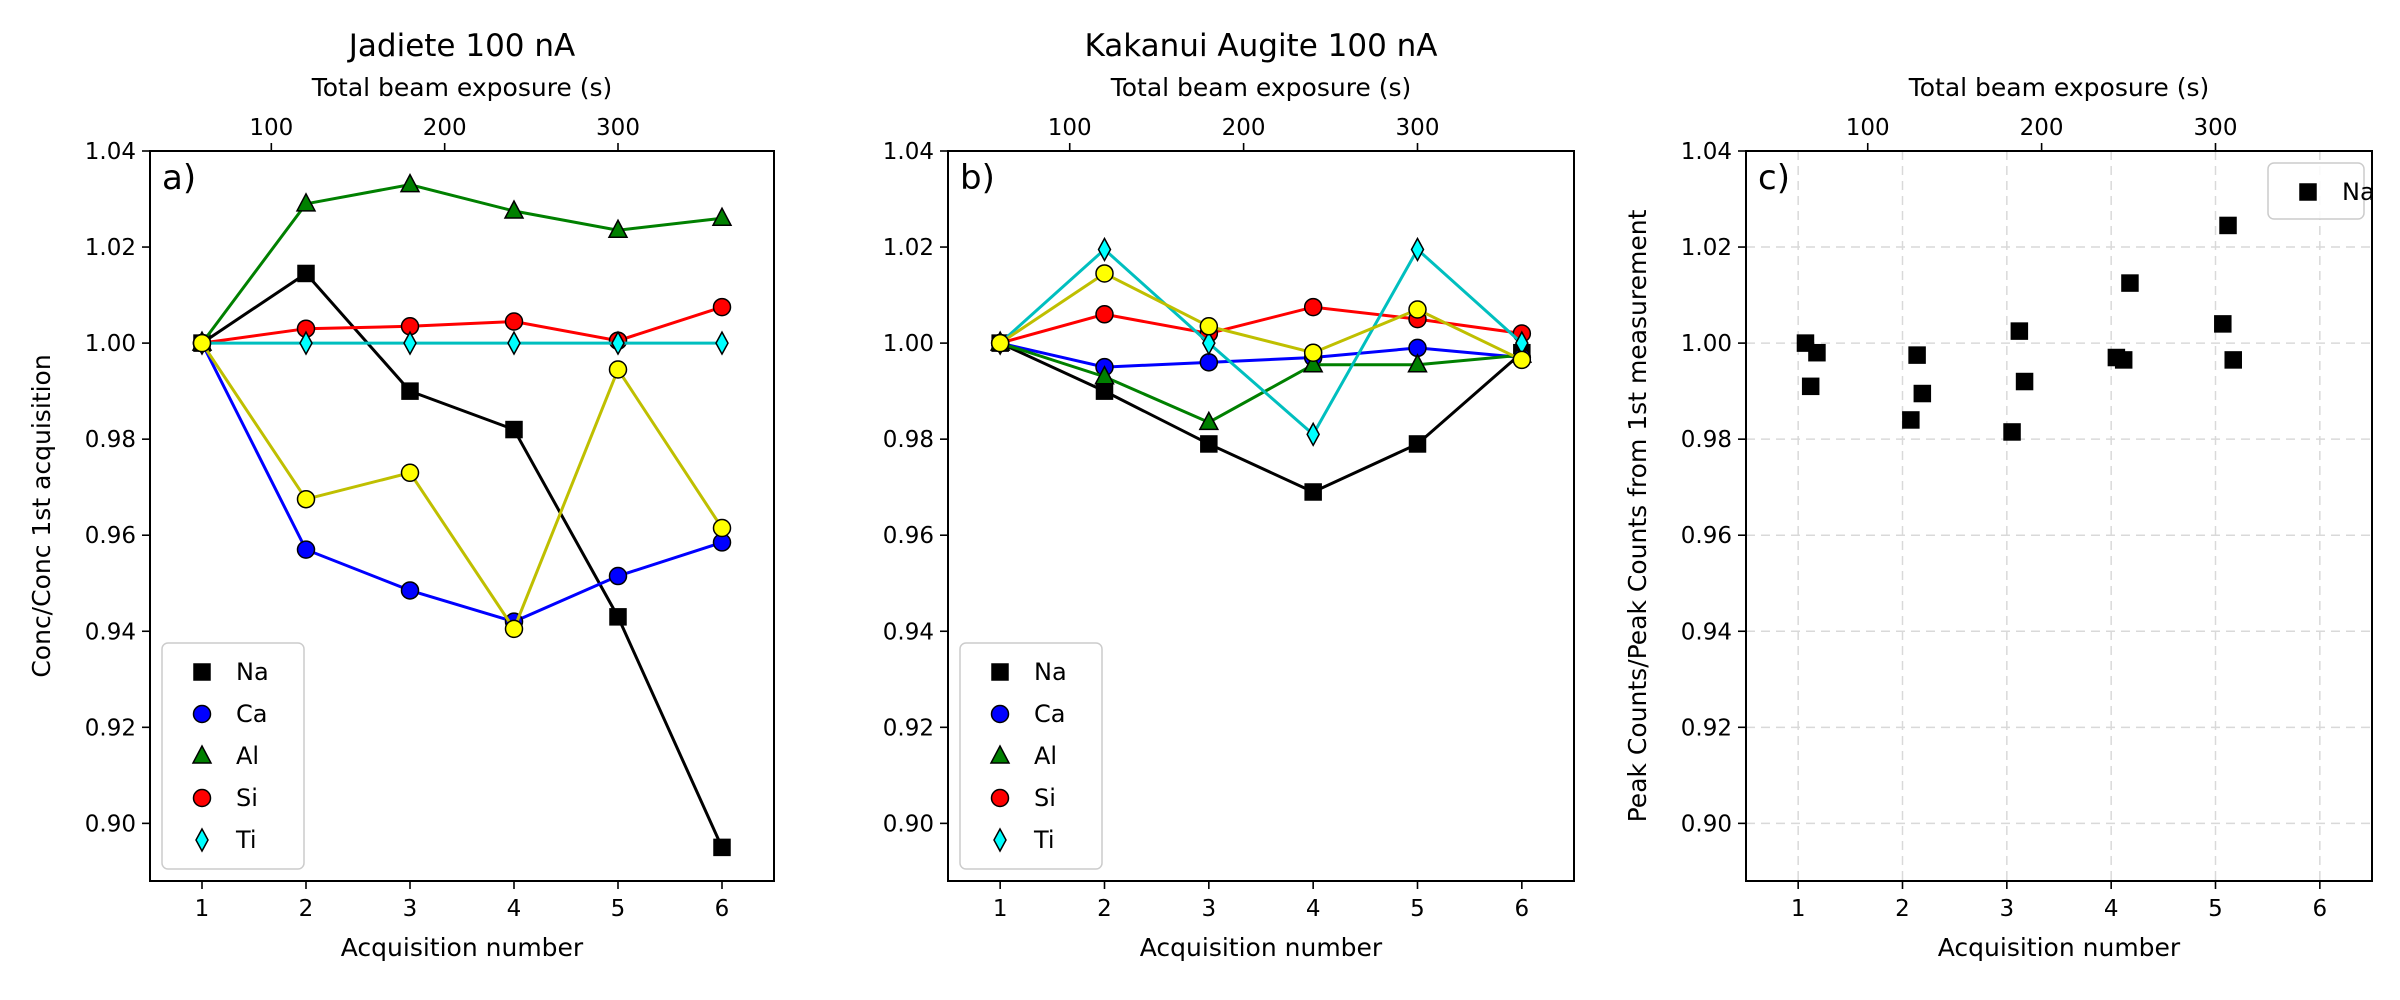  I want to click on series-al, so click(1261, 381).